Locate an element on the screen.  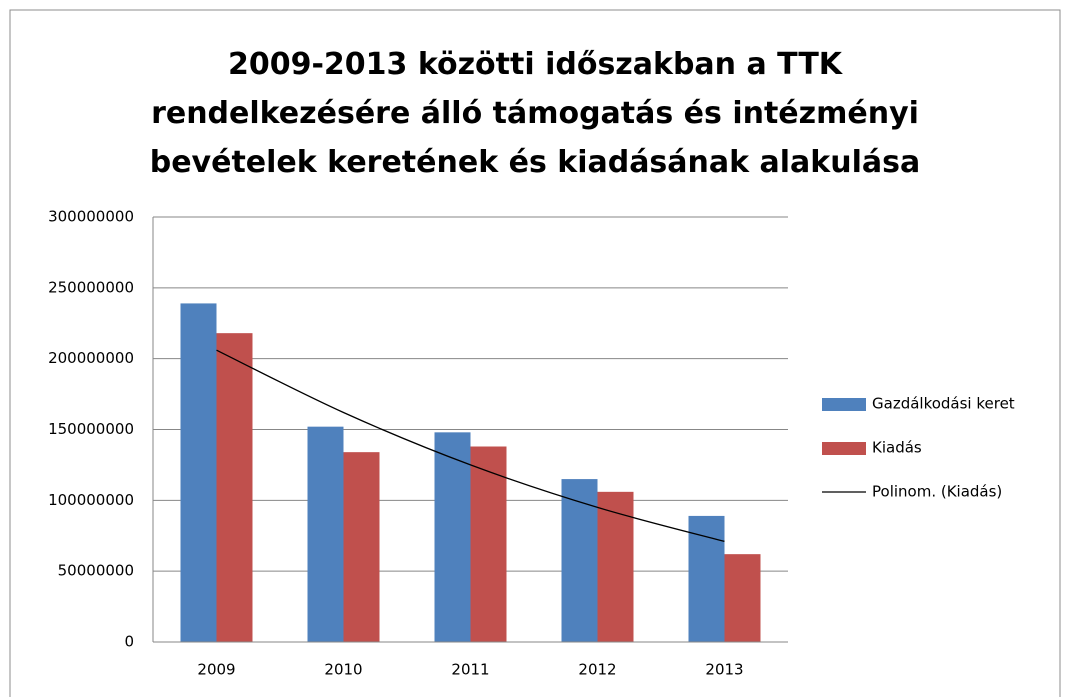
y-tick-label: 0 is located at coordinates (129, 642).